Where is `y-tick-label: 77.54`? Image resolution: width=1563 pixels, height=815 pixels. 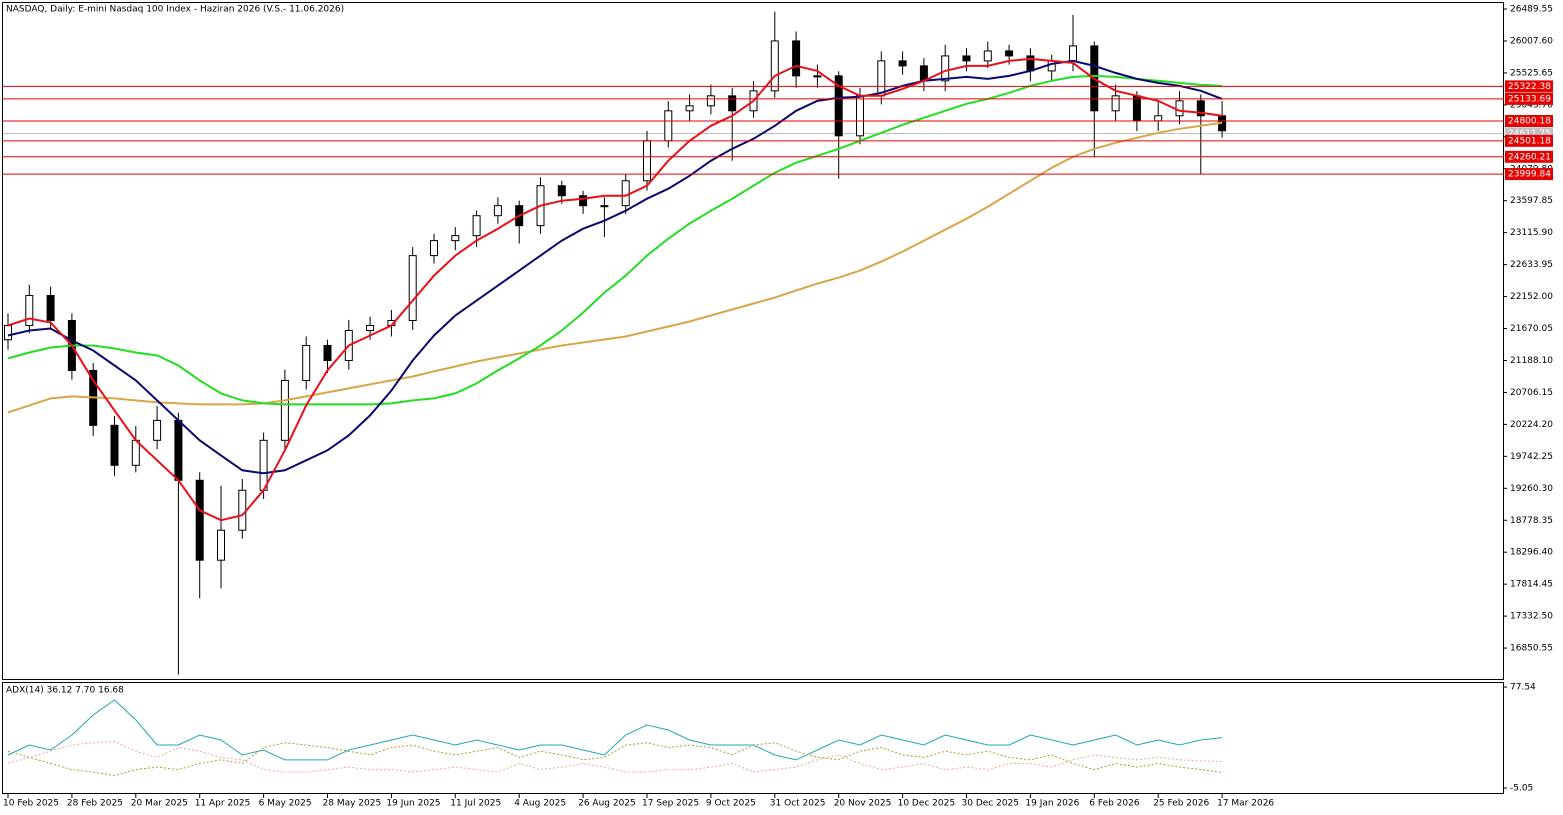
y-tick-label: 77.54 is located at coordinates (1523, 687).